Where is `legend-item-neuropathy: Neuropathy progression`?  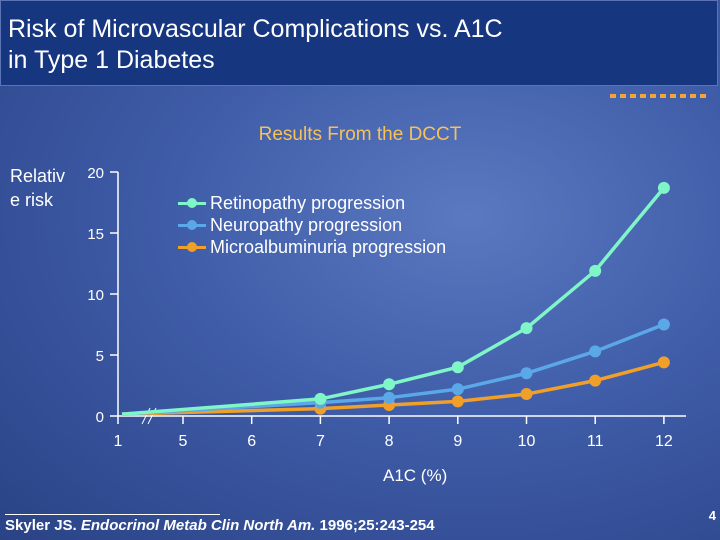
legend-item-neuropathy: Neuropathy progression is located at coordinates (312, 225).